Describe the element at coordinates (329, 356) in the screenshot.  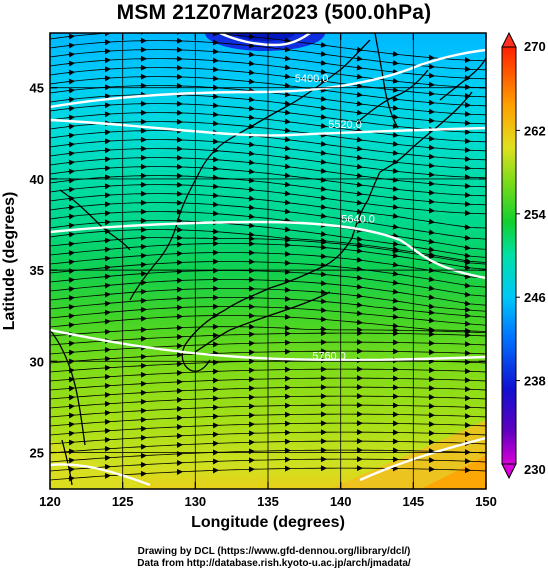
I see `contour-label: 5760.0` at that location.